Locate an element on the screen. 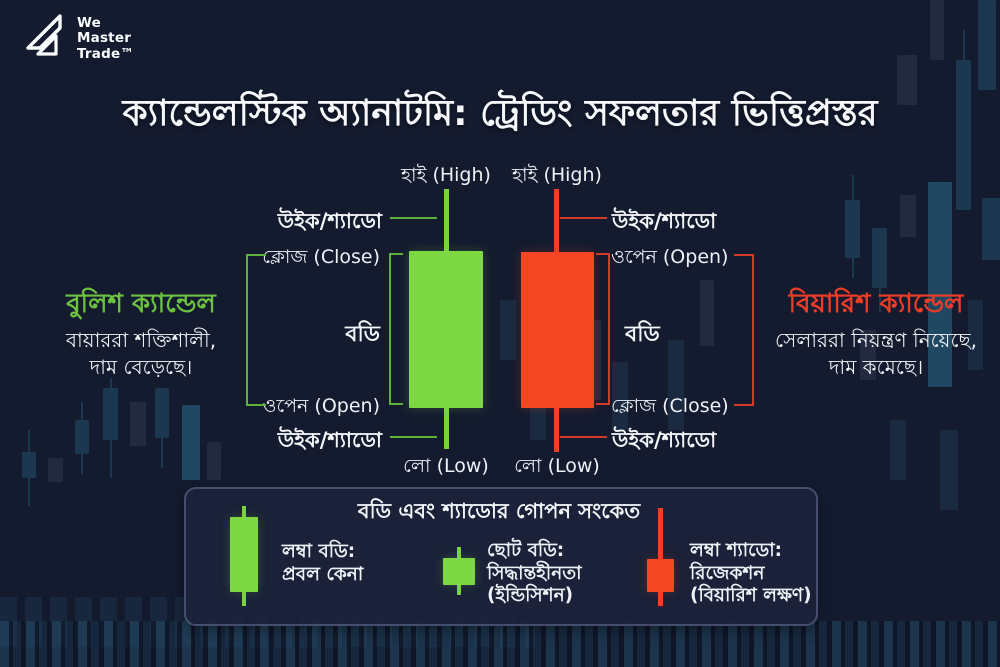  bearish-desc-line-2: দাম কমেছে। is located at coordinates (876, 366).